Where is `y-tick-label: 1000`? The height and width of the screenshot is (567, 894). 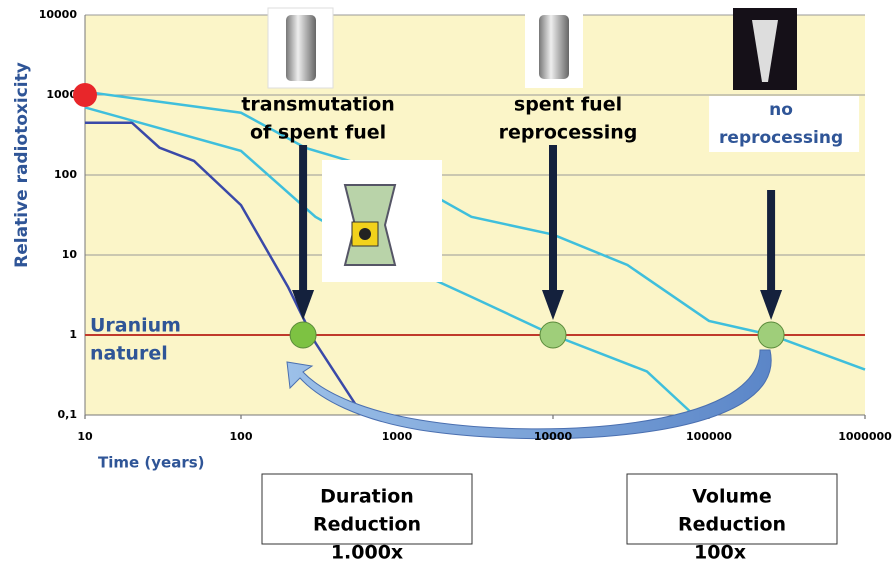
y-tick-label: 1000 is located at coordinates (61, 94).